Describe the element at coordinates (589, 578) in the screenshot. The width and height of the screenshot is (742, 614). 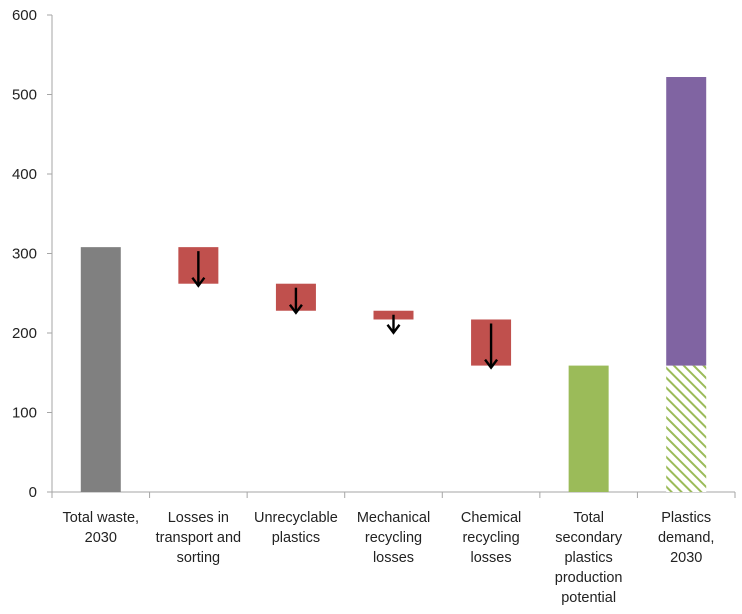
I see `x-category-label-line: production` at that location.